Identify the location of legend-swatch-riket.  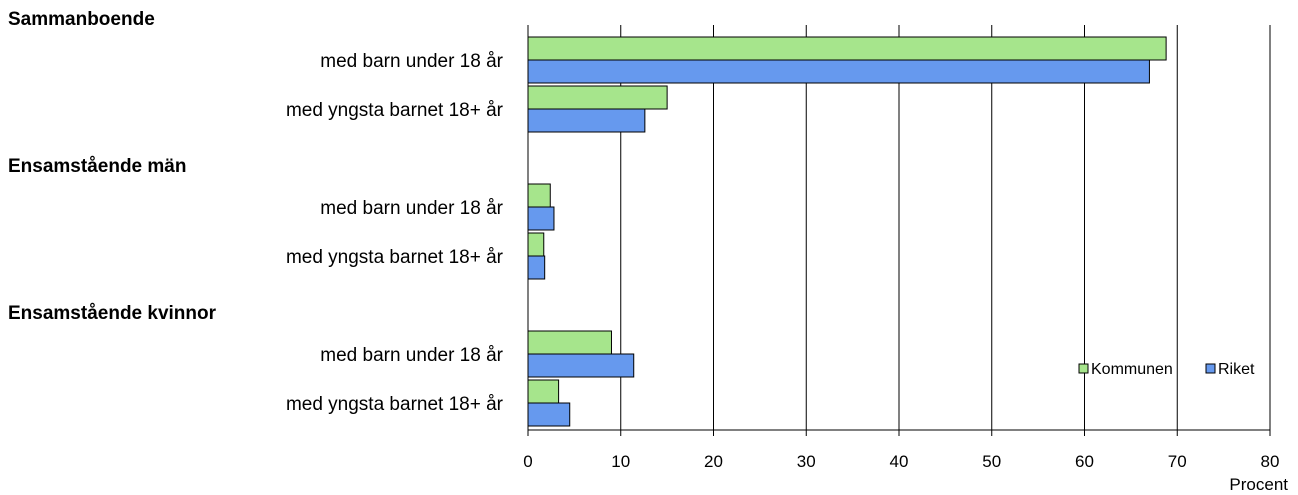
(1210, 368).